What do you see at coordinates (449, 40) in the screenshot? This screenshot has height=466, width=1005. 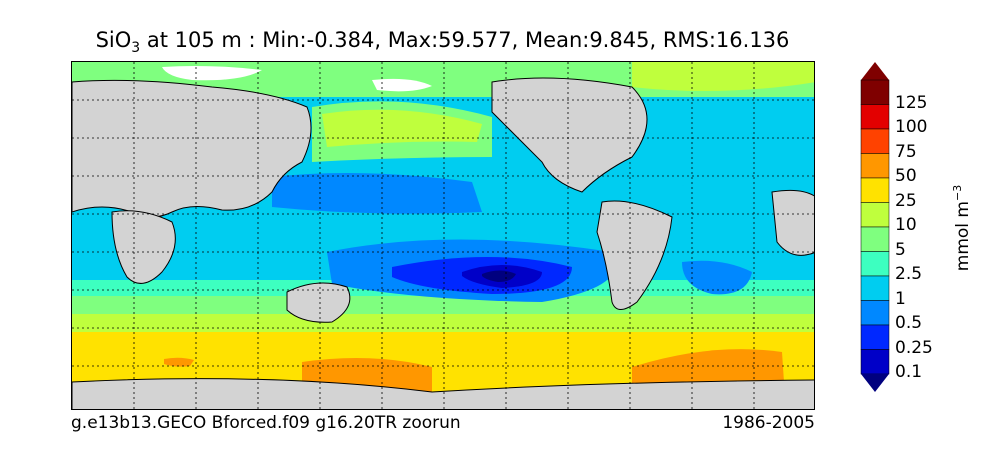 I see `title-max: Max:59.577` at bounding box center [449, 40].